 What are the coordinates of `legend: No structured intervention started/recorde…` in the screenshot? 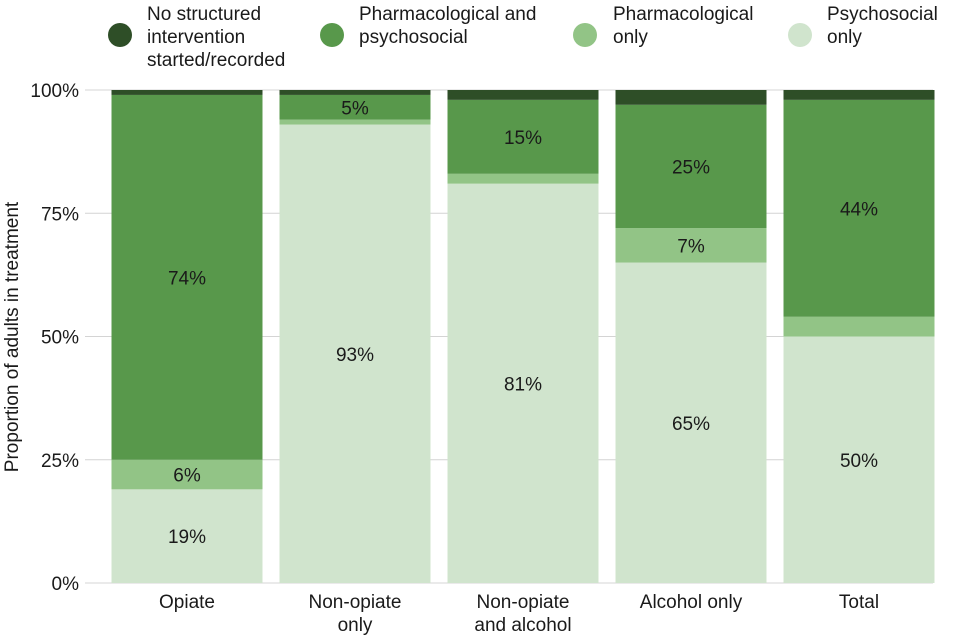 It's located at (523, 37).